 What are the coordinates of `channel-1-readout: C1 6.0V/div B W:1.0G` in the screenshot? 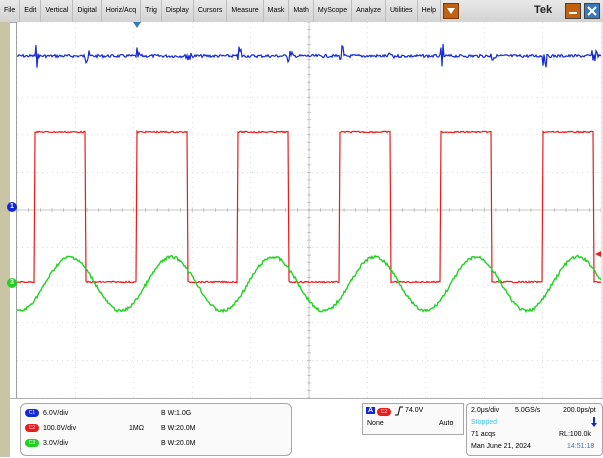 It's located at (108, 413).